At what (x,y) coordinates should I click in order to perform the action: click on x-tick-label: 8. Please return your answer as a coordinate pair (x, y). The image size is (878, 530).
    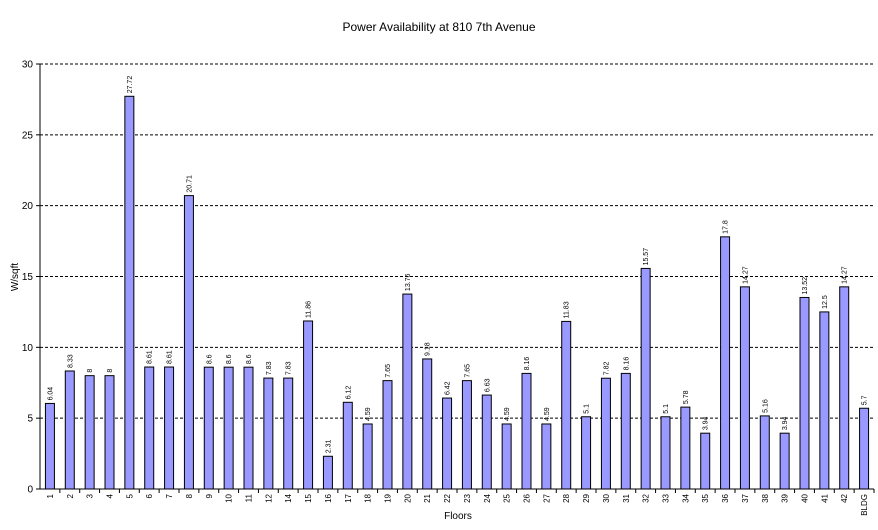
    Looking at the image, I should click on (189, 495).